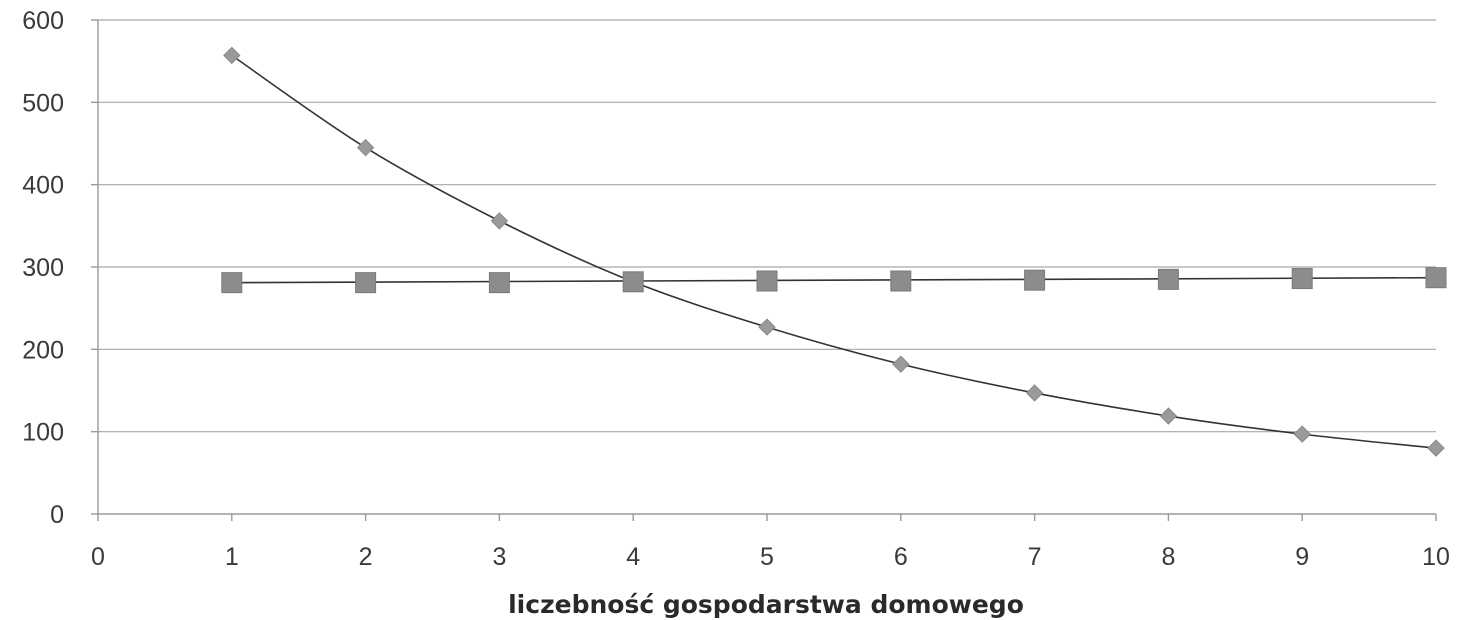 Image resolution: width=1464 pixels, height=620 pixels. Describe the element at coordinates (43, 21) in the screenshot. I see `y-tick-label: 600` at that location.